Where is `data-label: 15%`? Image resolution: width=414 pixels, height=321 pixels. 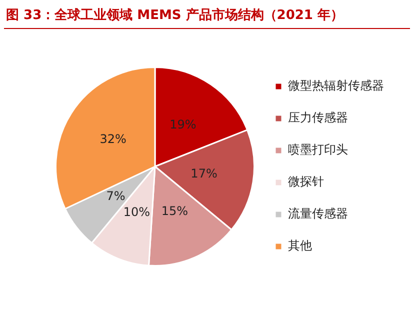 data-label: 15% is located at coordinates (174, 211).